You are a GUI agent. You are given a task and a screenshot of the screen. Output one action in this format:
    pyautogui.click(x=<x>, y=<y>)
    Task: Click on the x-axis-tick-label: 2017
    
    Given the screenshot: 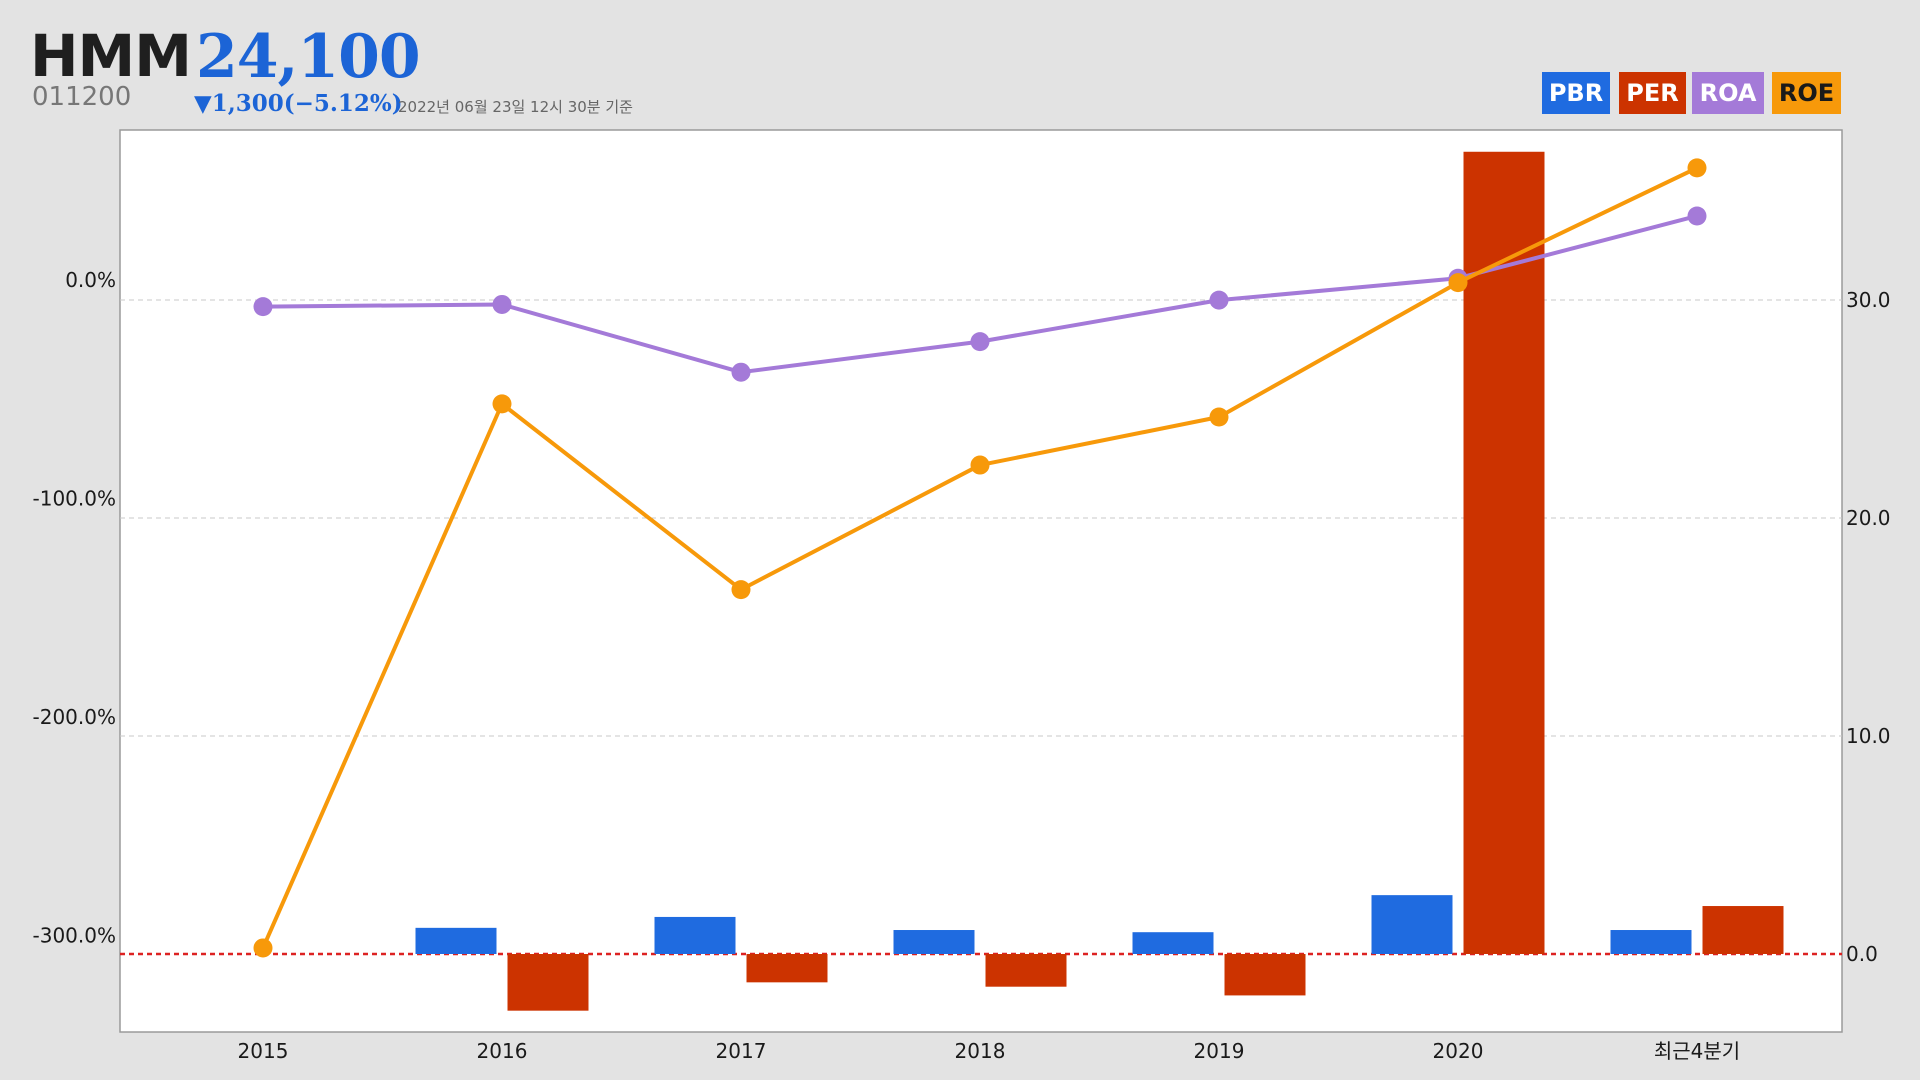 What is the action you would take?
    pyautogui.click(x=741, y=1051)
    